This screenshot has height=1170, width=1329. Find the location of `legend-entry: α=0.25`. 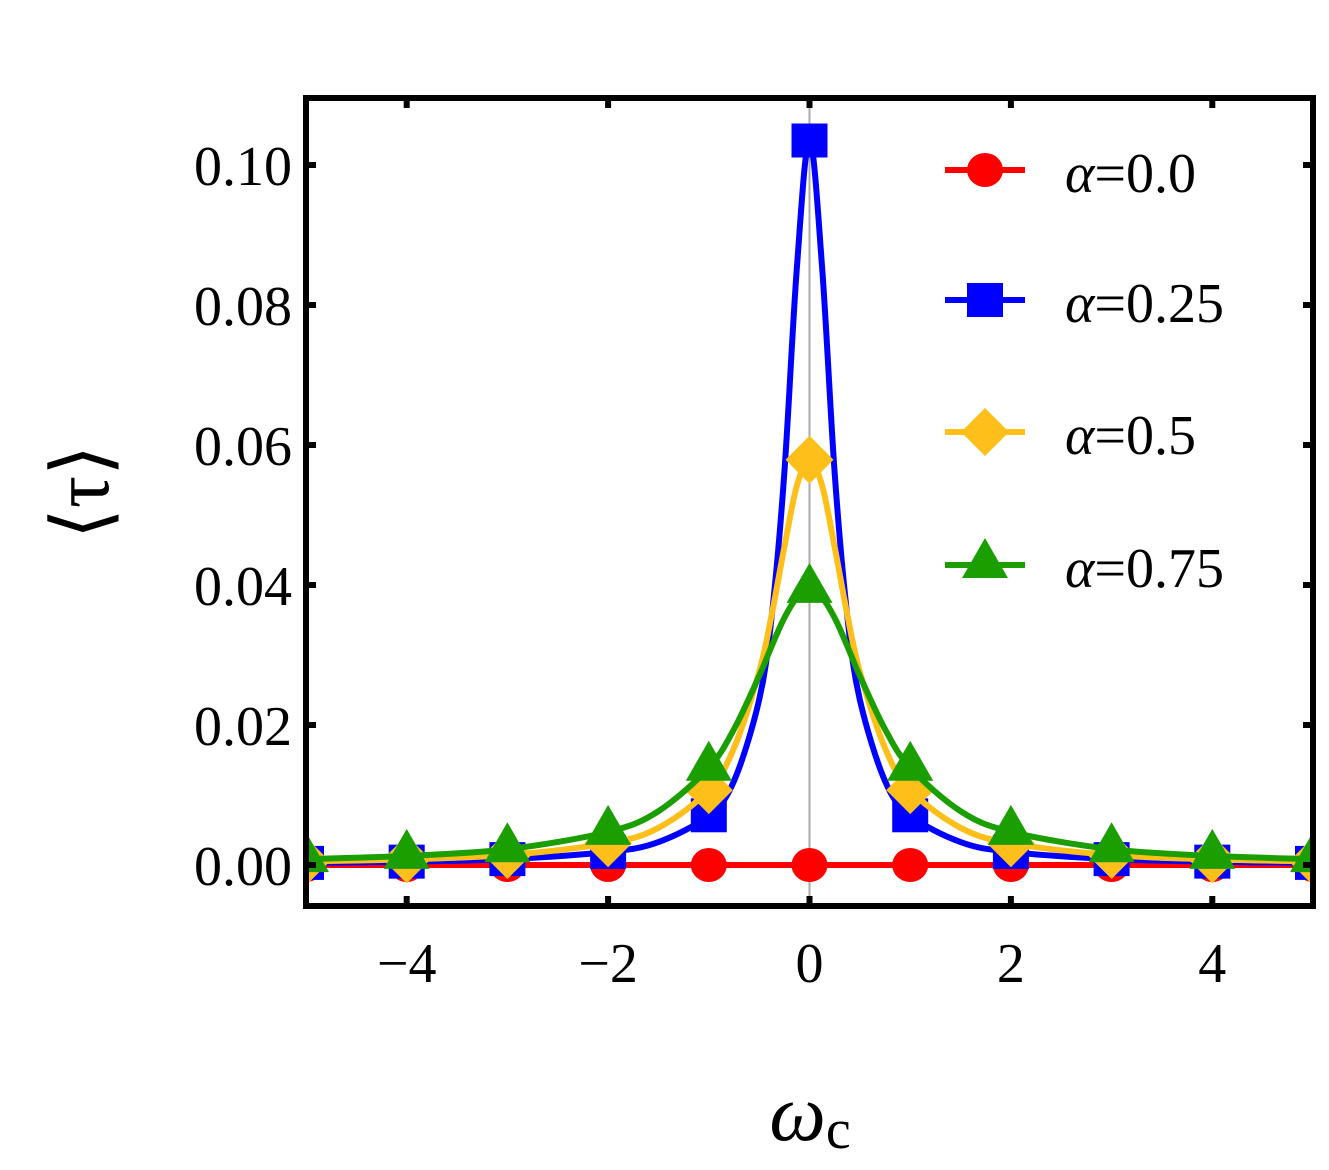

legend-entry: α=0.25 is located at coordinates (1084, 304).